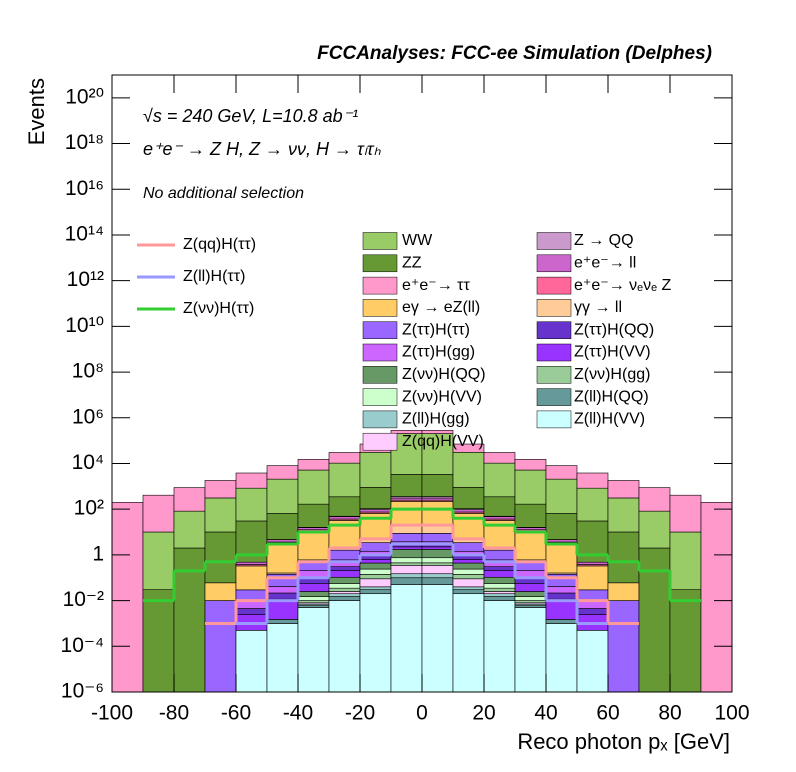 This screenshot has width=796, height=772. I want to click on legend-label: Z(νν)H(gg), so click(612, 374).